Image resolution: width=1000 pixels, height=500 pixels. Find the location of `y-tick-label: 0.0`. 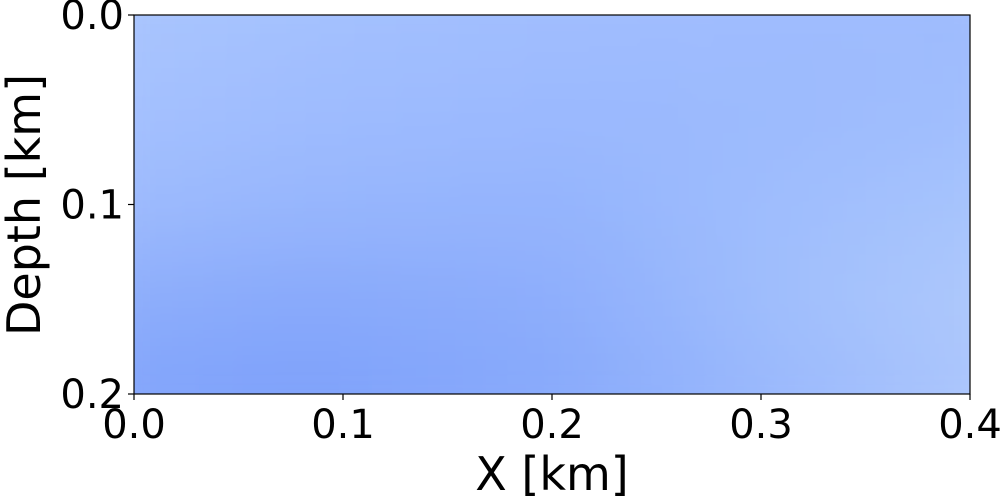

y-tick-label: 0.0 is located at coordinates (92, 19).